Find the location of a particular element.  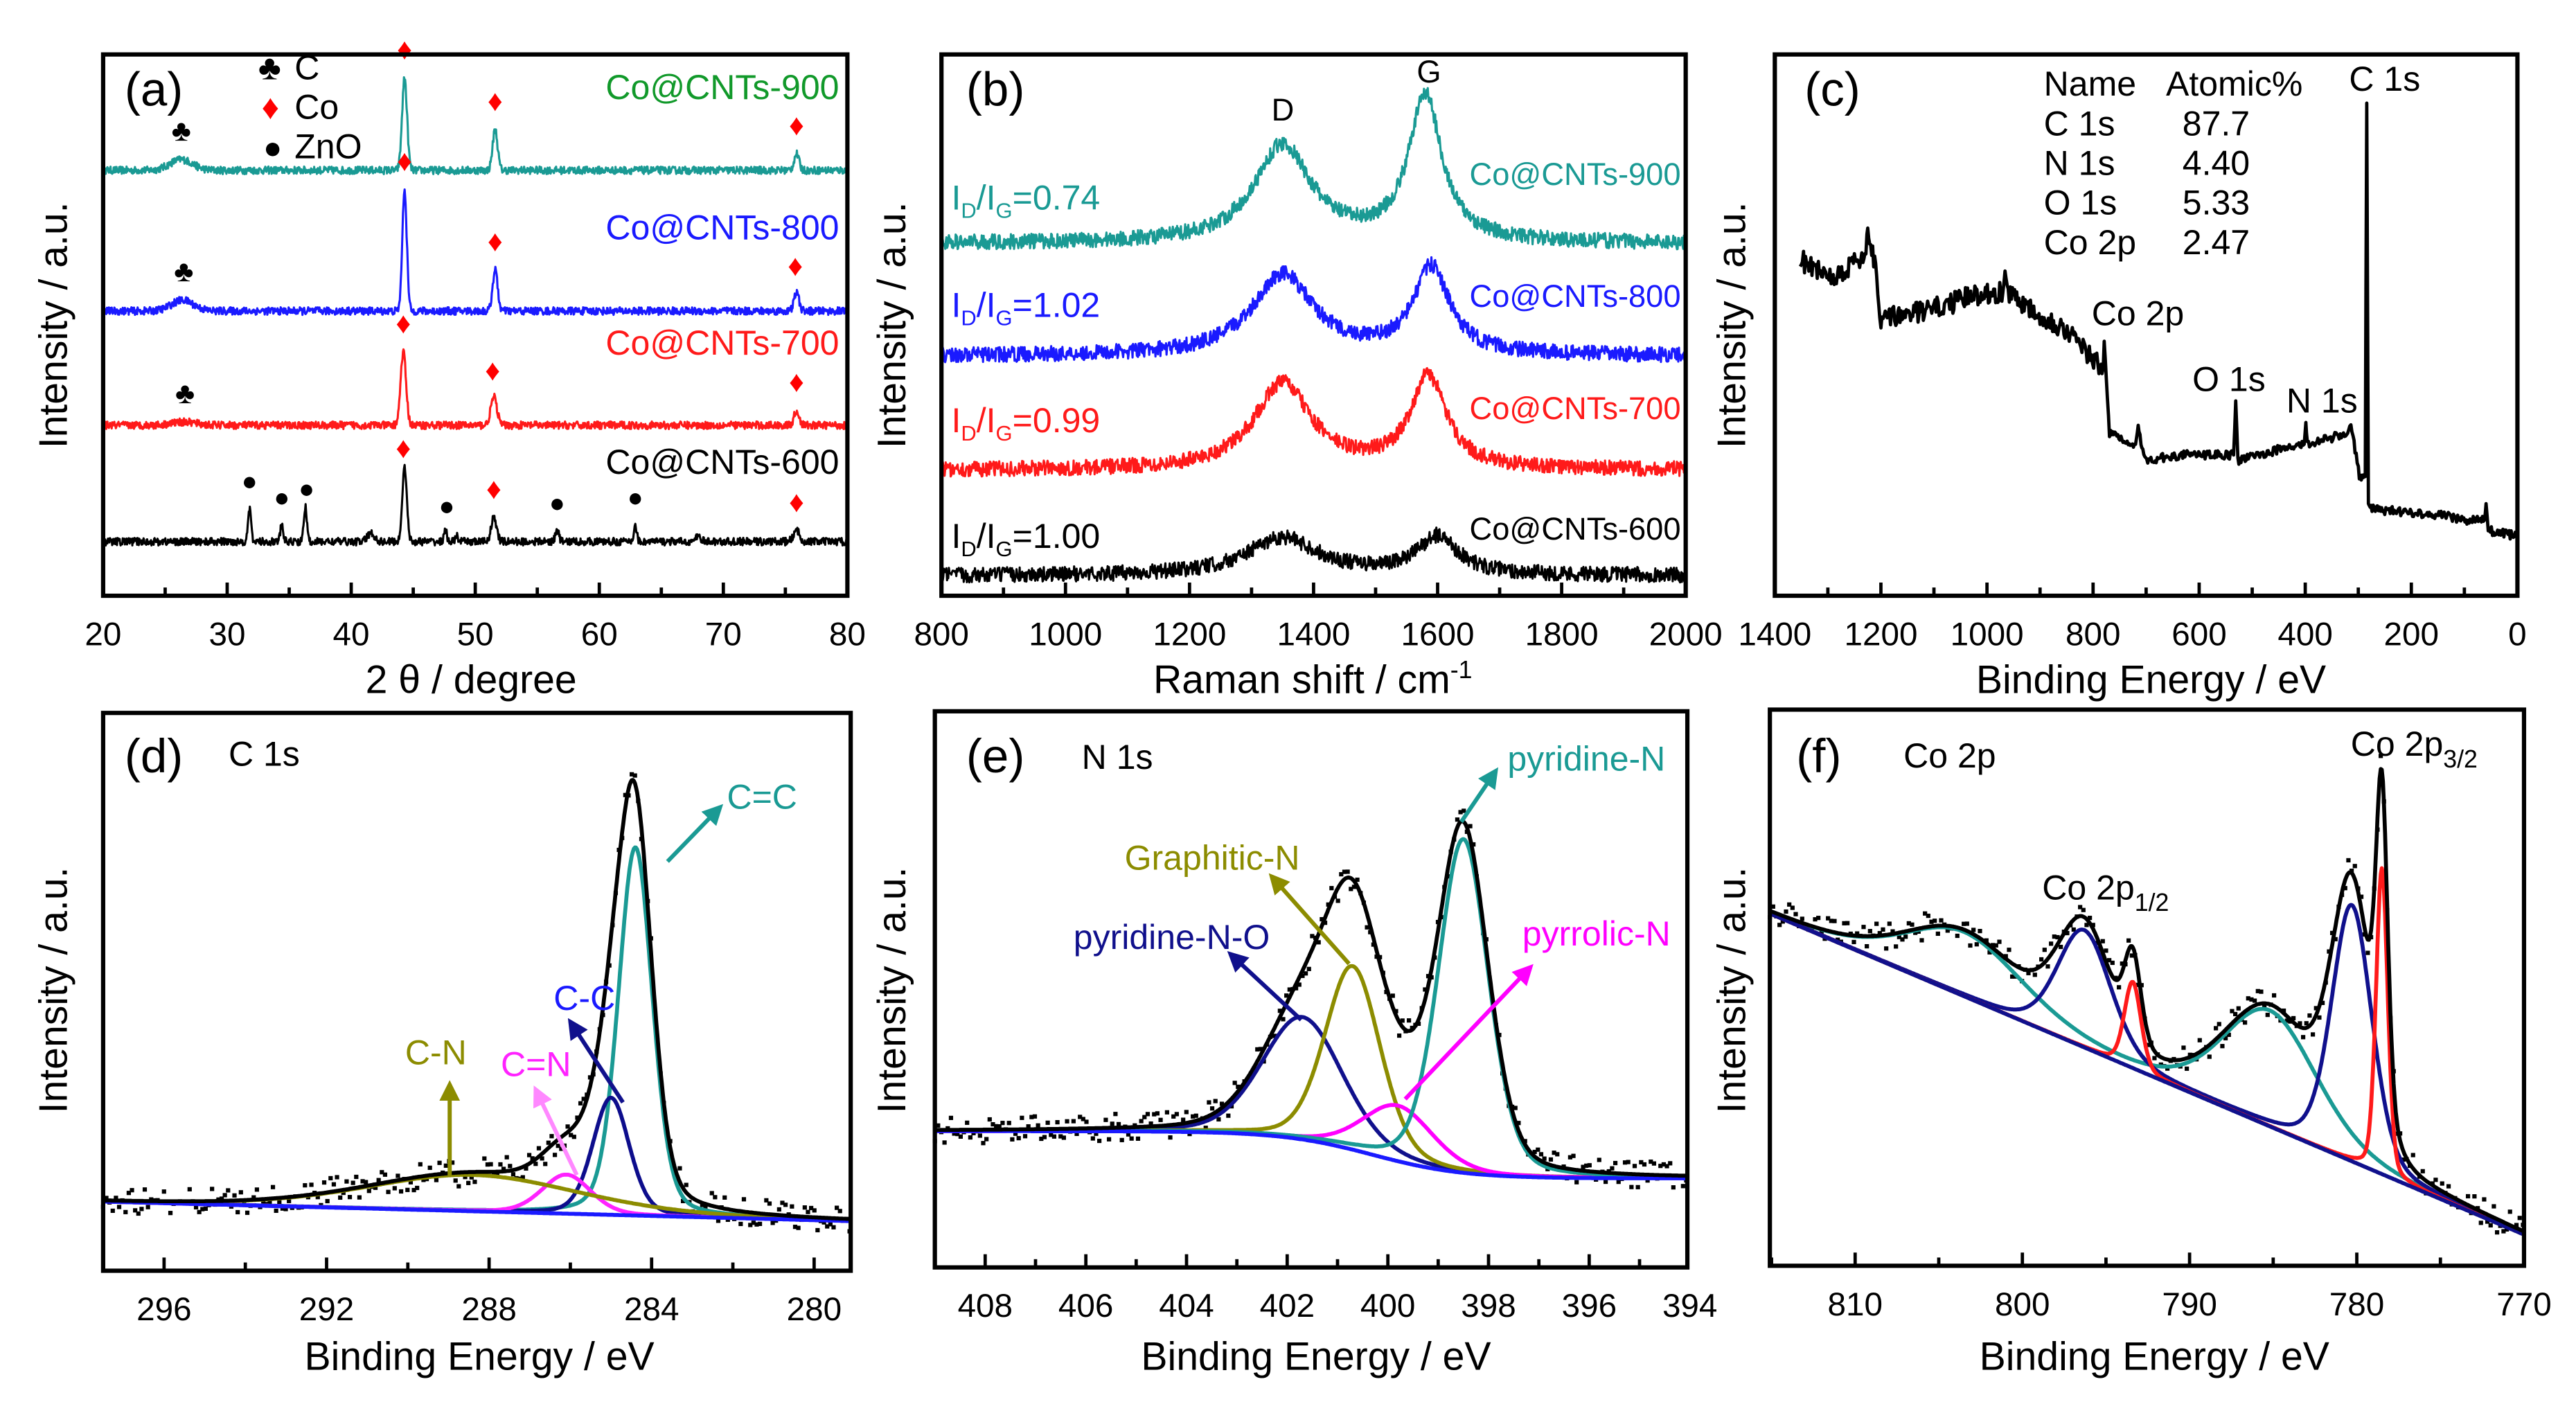

y-axis-label-a: Intensity / a.u. is located at coordinates (53, 325).